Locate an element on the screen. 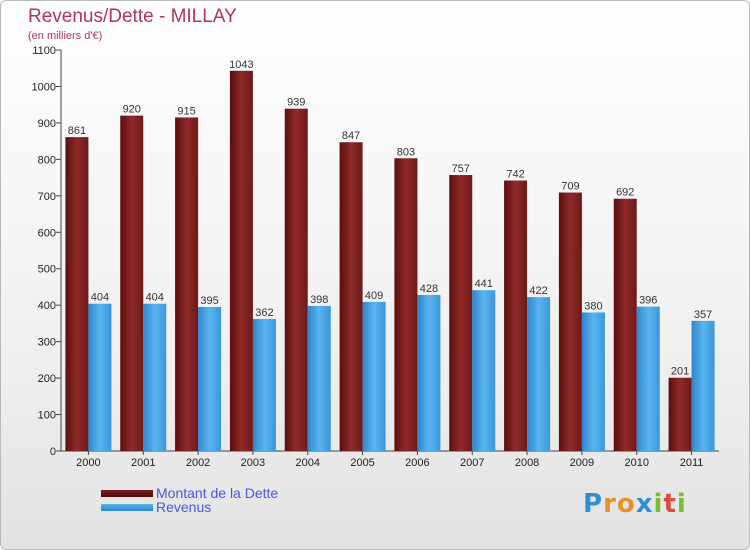  data-label-debt: 861 is located at coordinates (77, 131).